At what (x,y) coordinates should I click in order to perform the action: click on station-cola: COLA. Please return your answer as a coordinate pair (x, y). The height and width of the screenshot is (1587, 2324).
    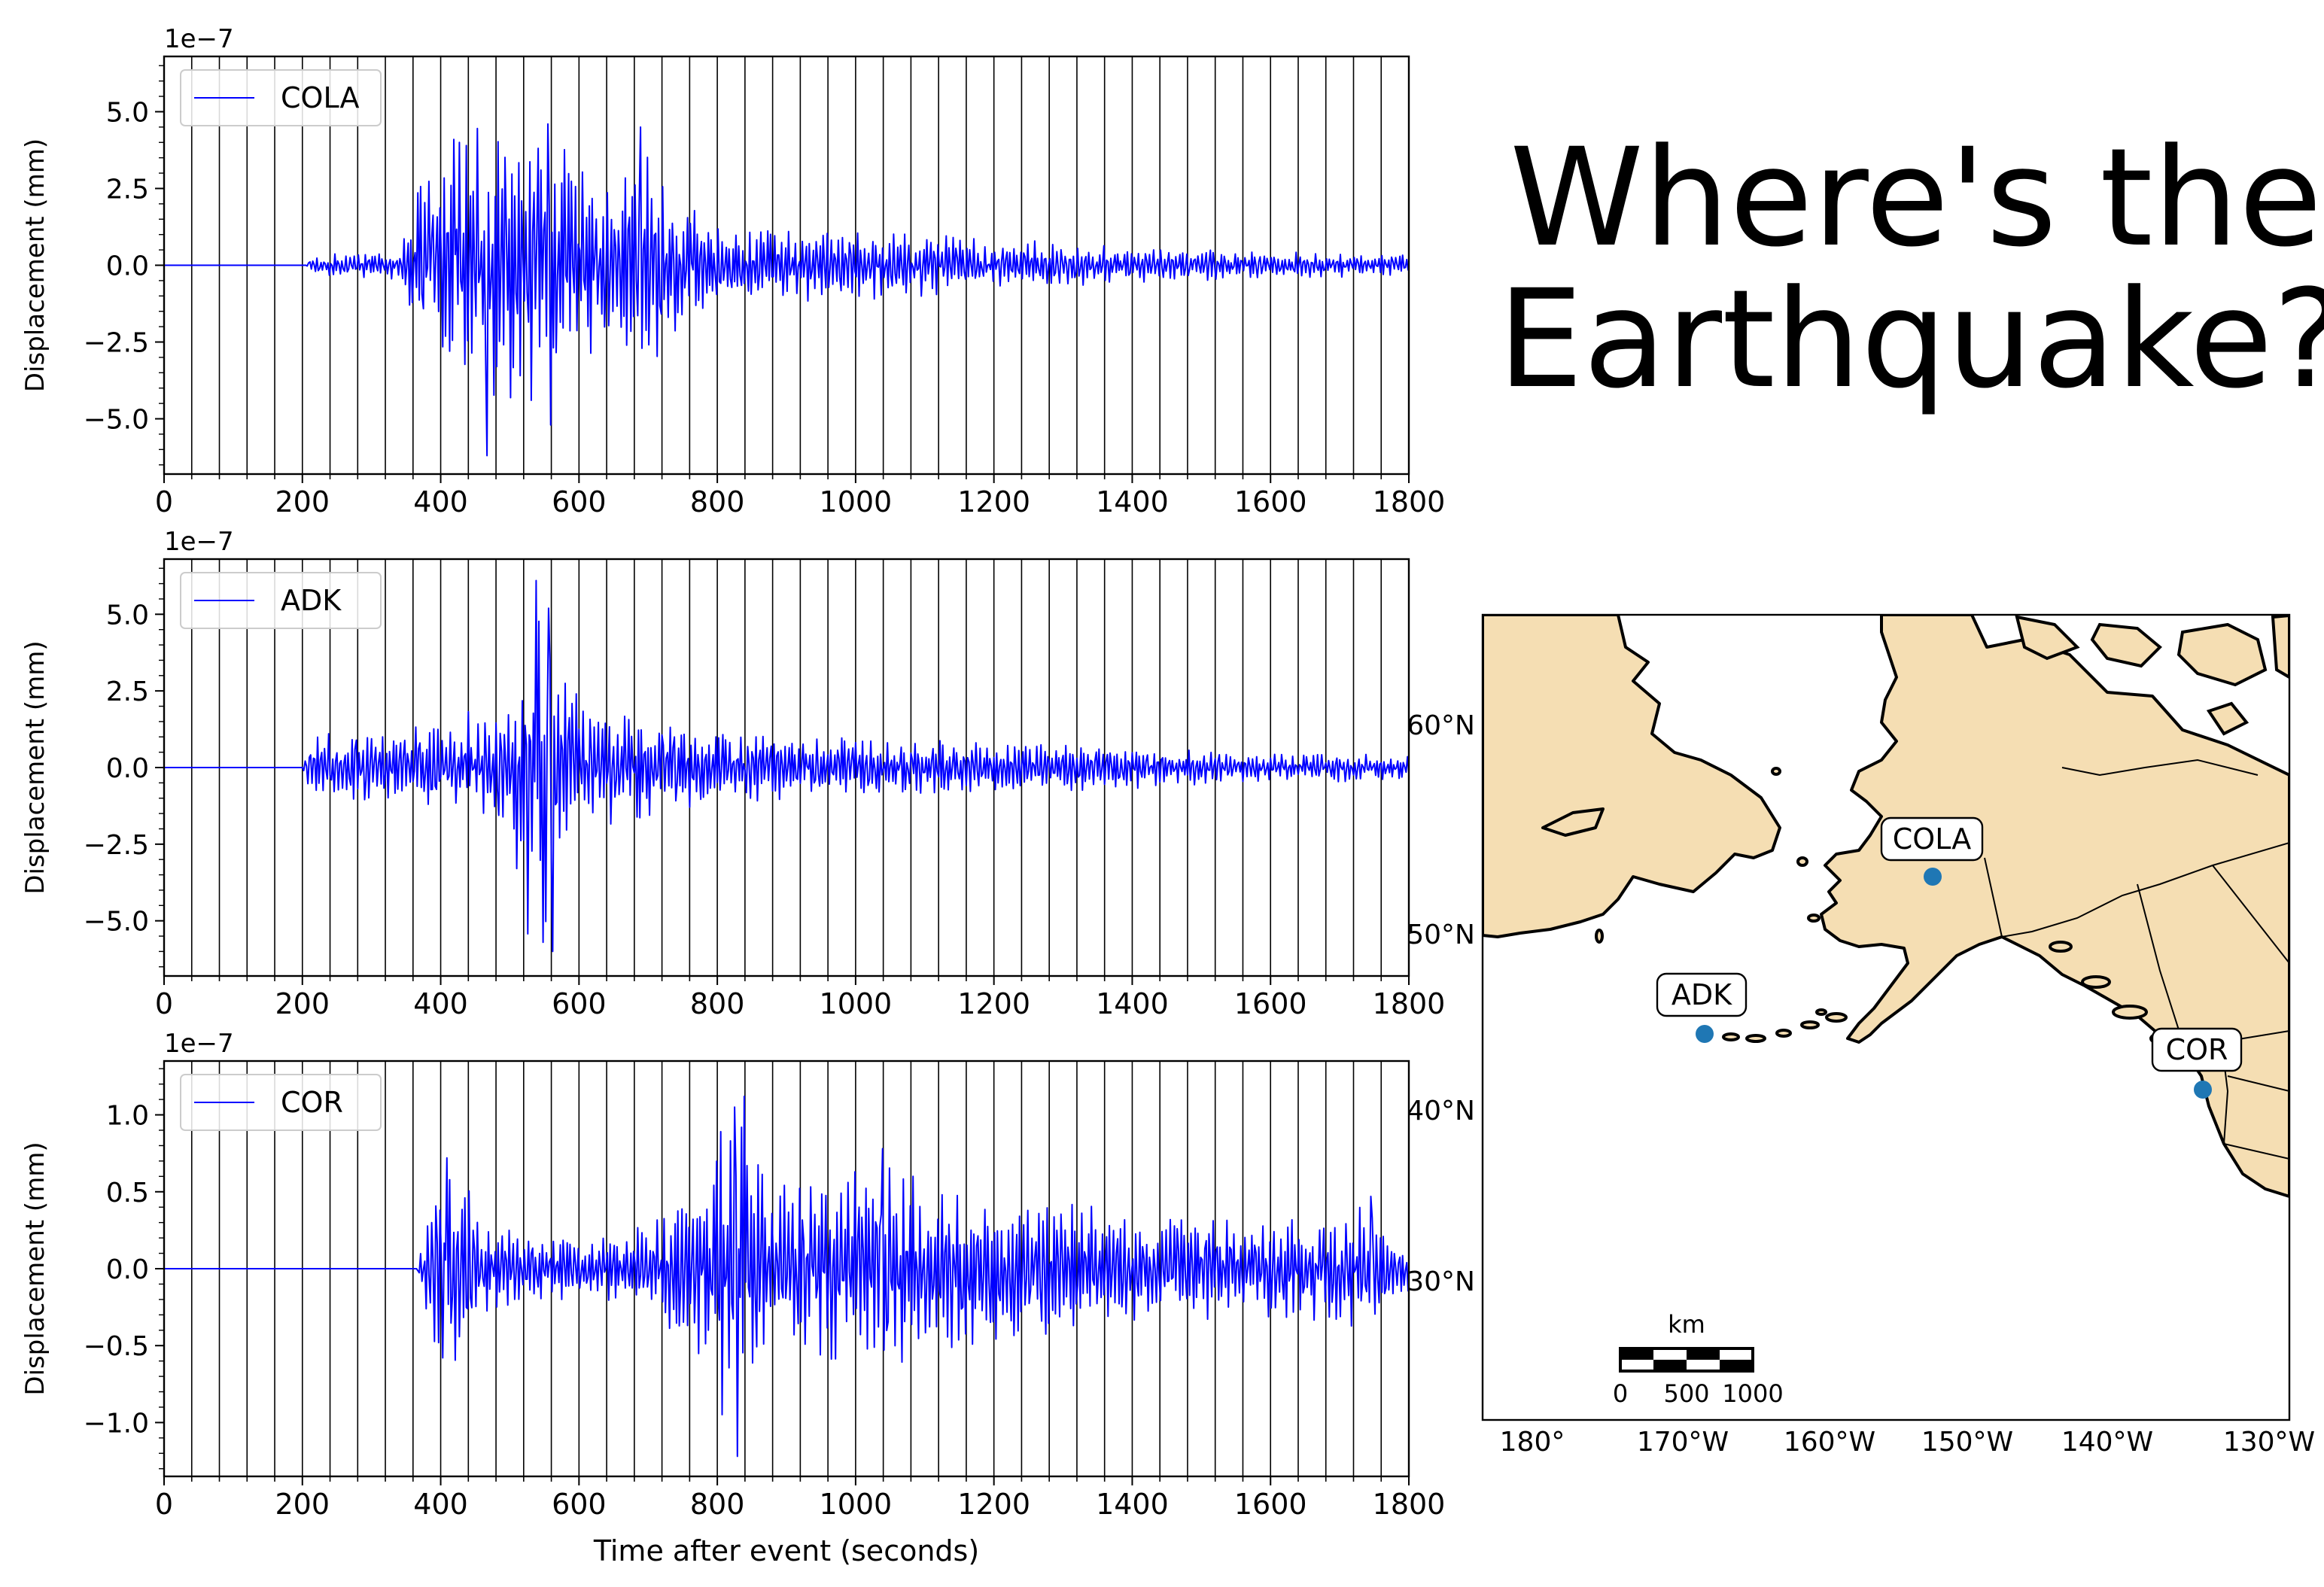
    Looking at the image, I should click on (1932, 851).